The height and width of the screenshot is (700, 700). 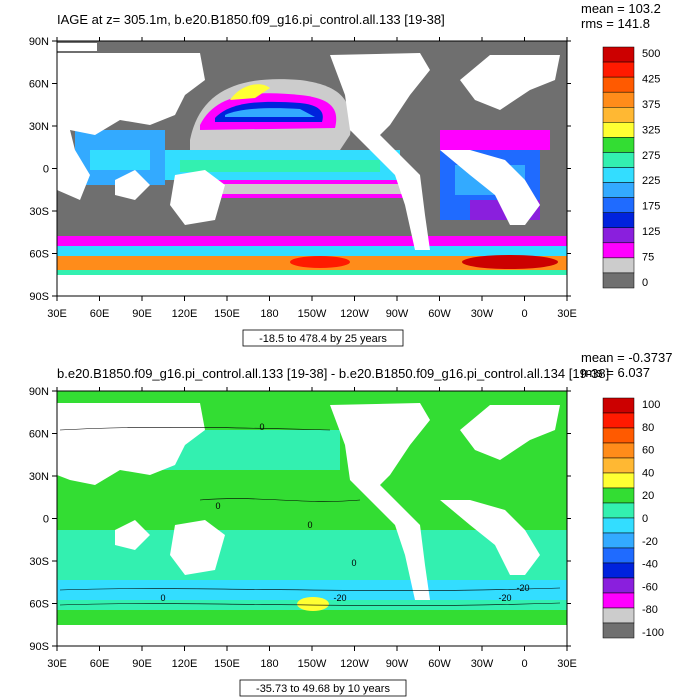 I want to click on indian-cyan, so click(x=120, y=160).